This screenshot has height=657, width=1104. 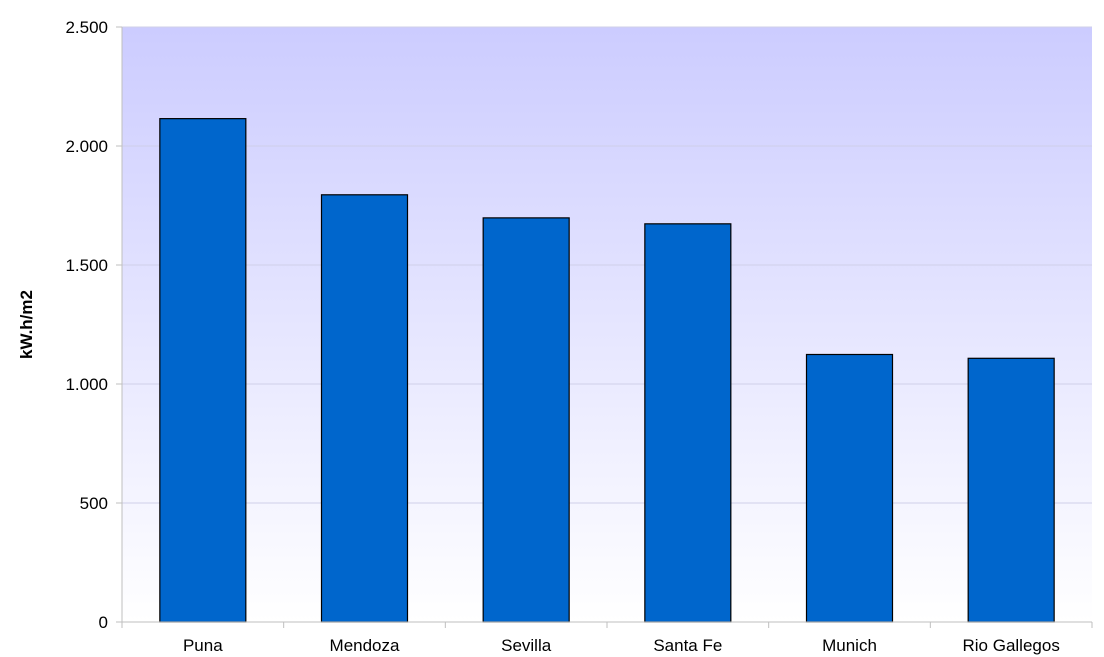 I want to click on x-tick-label: Rio Gallegos, so click(x=1011, y=645).